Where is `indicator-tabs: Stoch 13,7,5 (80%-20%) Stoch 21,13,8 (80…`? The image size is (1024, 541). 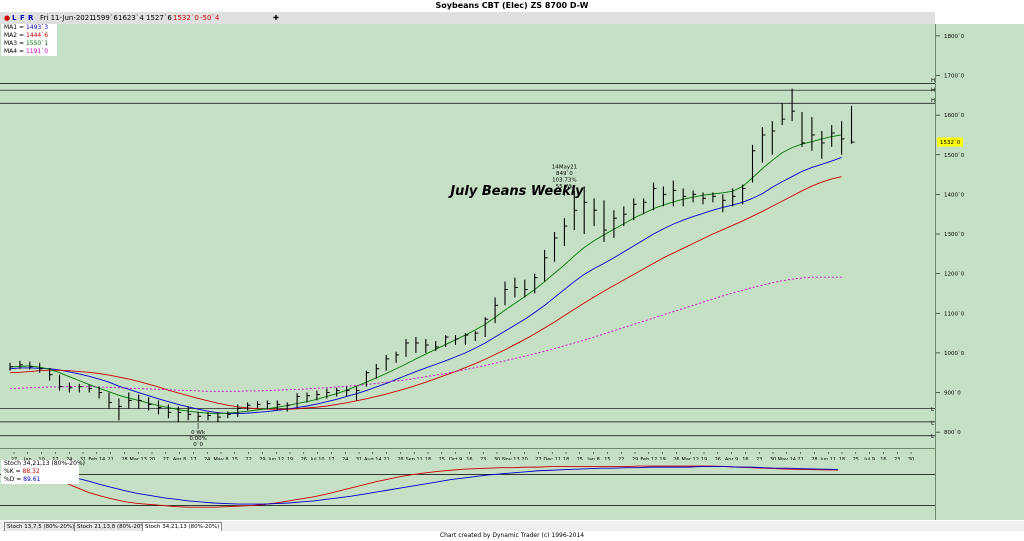
indicator-tabs: Stoch 13,7,5 (80%-20%) Stoch 21,13,8 (80… is located at coordinates (512, 526).